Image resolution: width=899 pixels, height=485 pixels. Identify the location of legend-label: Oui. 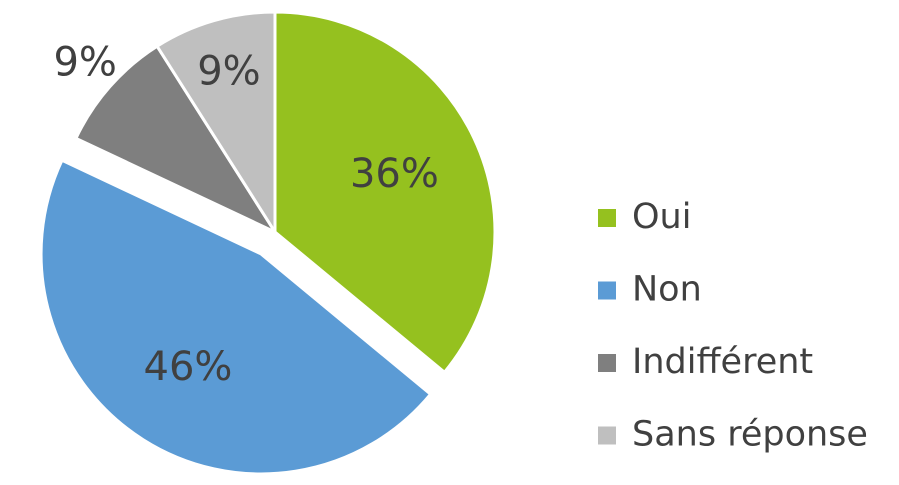
(661, 217).